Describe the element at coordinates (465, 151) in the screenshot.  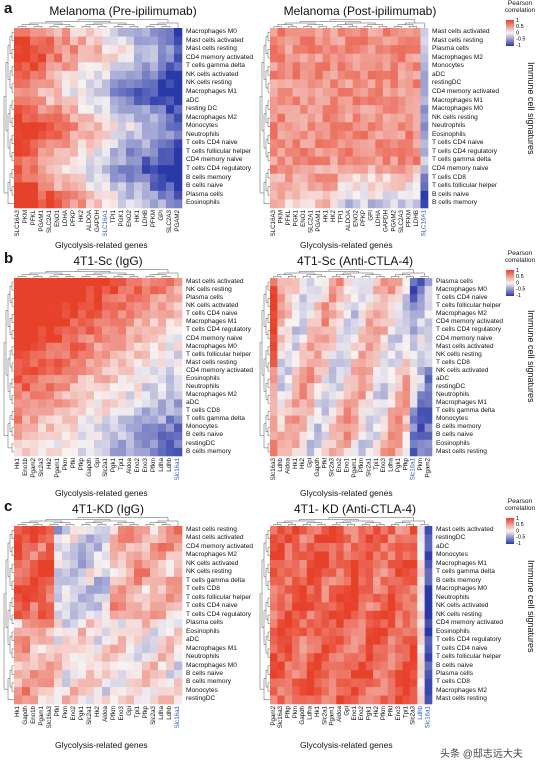
I see `row-label: T cells CD4 regulatory` at that location.